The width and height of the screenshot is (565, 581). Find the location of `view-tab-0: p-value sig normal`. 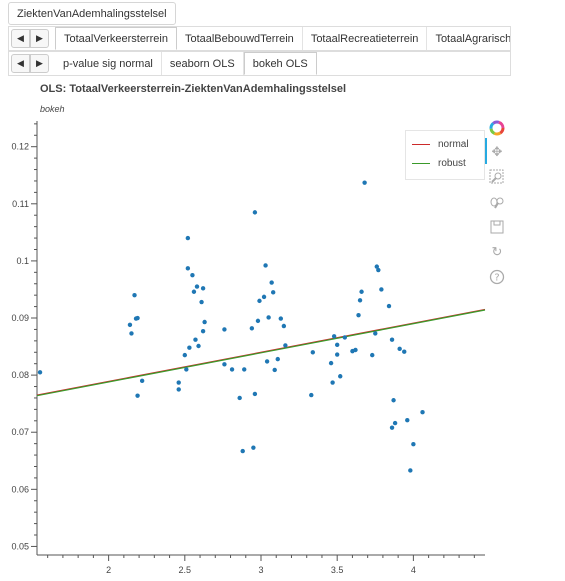

view-tab-0: p-value sig normal is located at coordinates (108, 63).